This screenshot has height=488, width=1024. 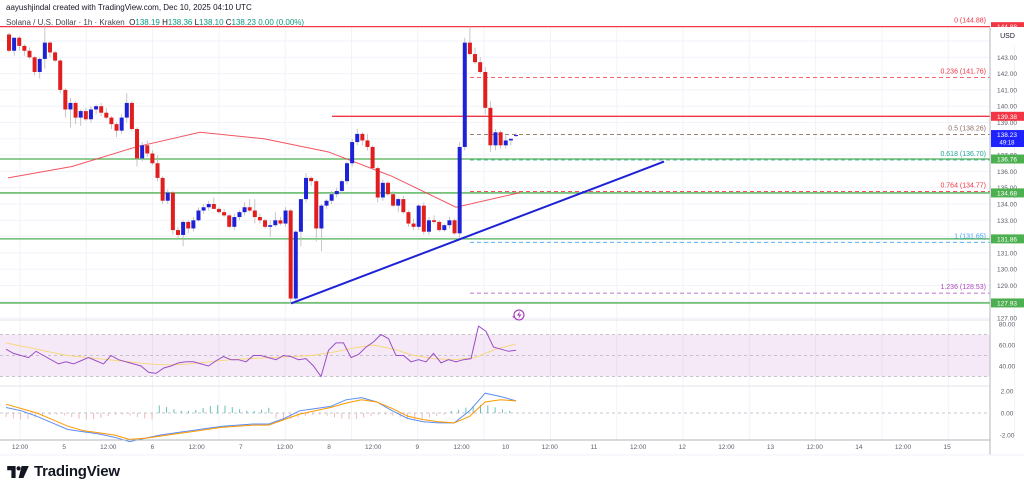 I want to click on price-tick: 141.00, so click(x=1007, y=90).